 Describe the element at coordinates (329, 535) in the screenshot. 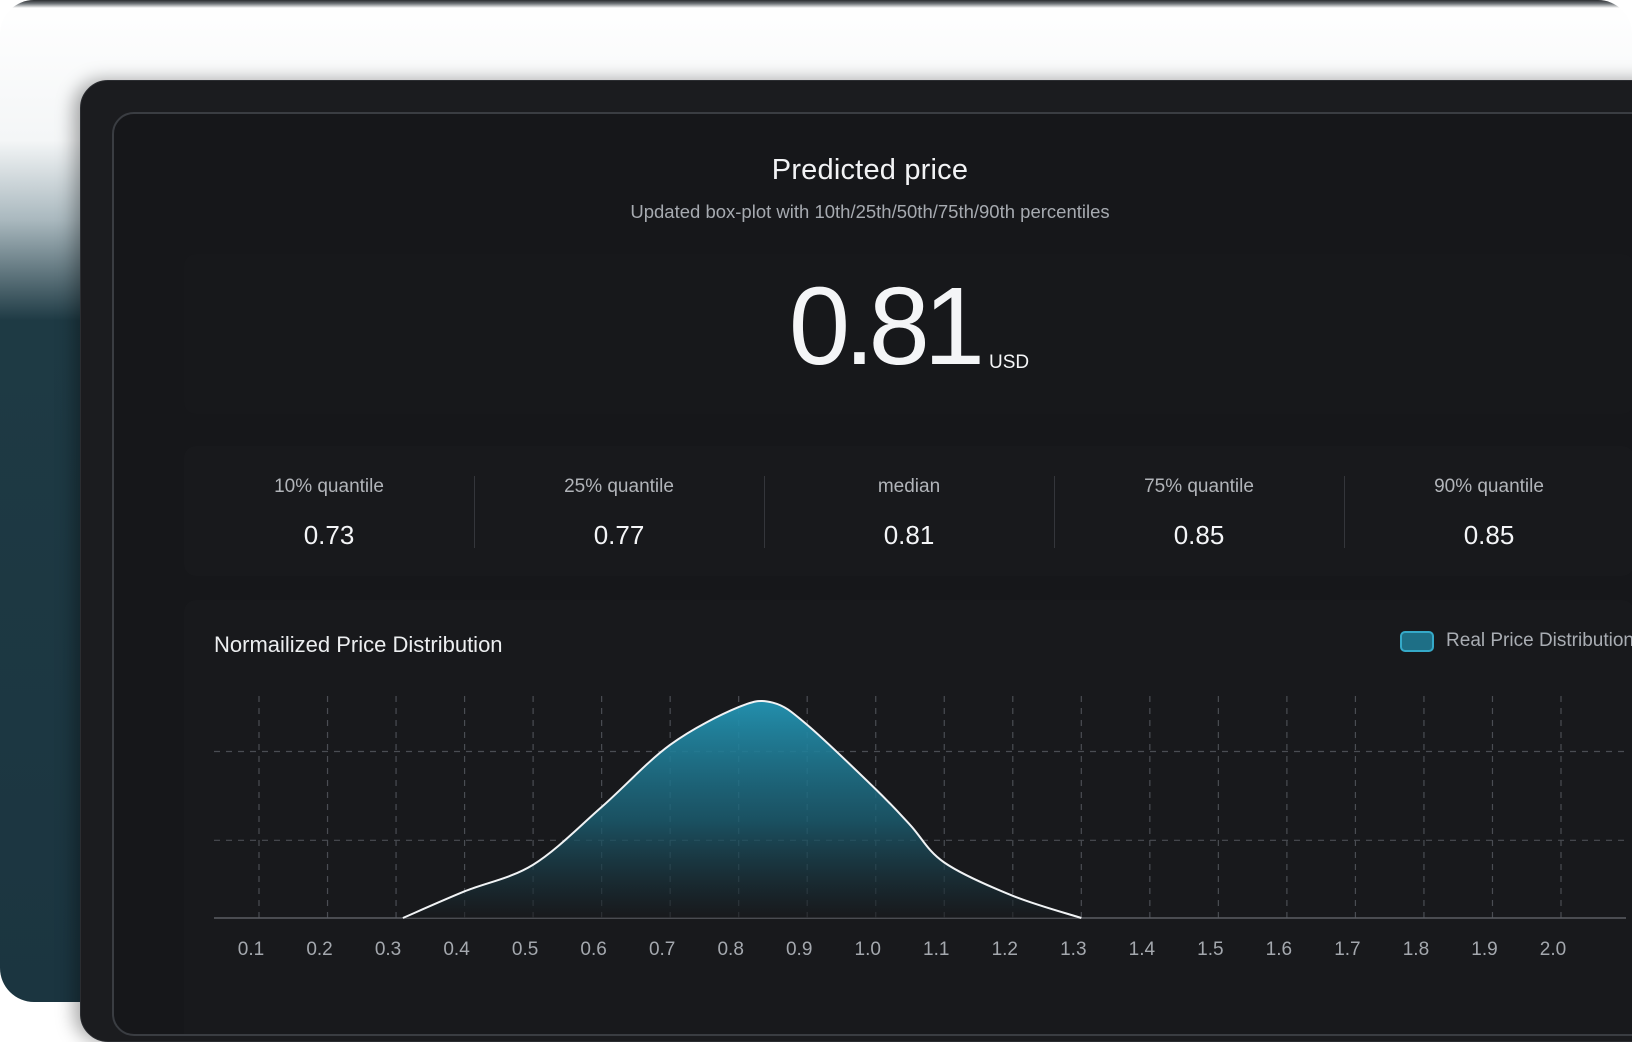

I see `quantile-value: 0.73` at that location.